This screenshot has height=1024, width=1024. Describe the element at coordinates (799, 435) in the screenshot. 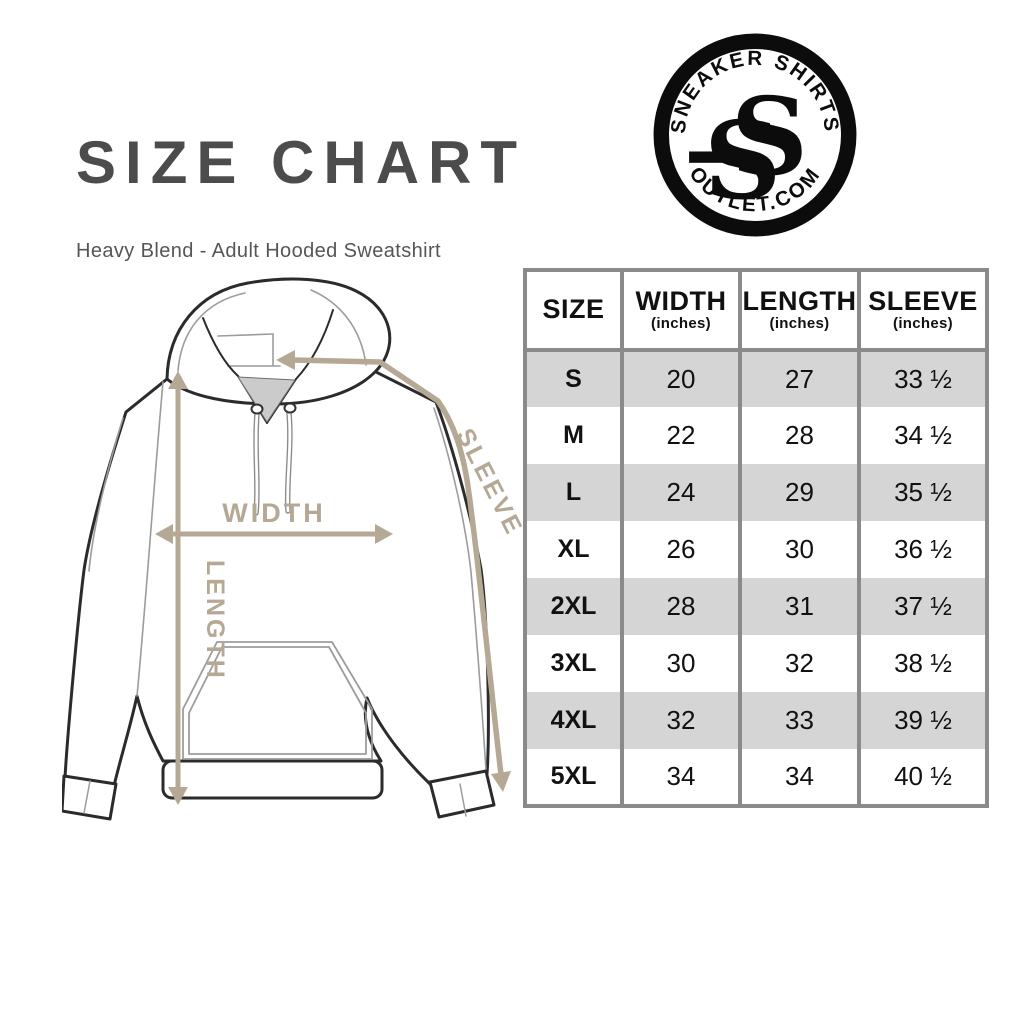

I see `length-cell: 28` at that location.